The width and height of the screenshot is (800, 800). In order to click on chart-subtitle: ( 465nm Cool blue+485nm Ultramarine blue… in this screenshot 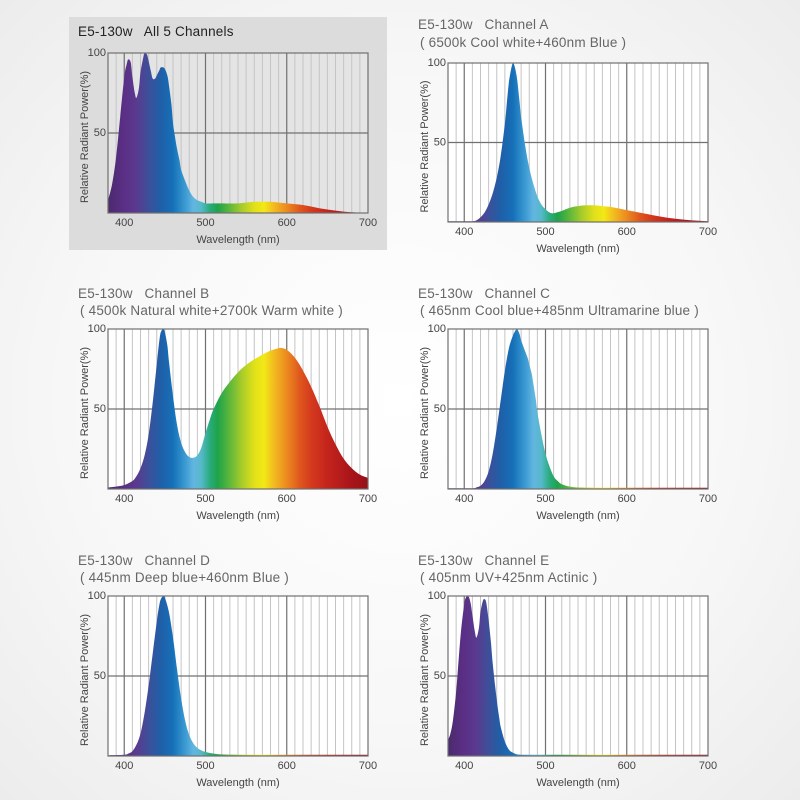, I will do `click(559, 310)`.